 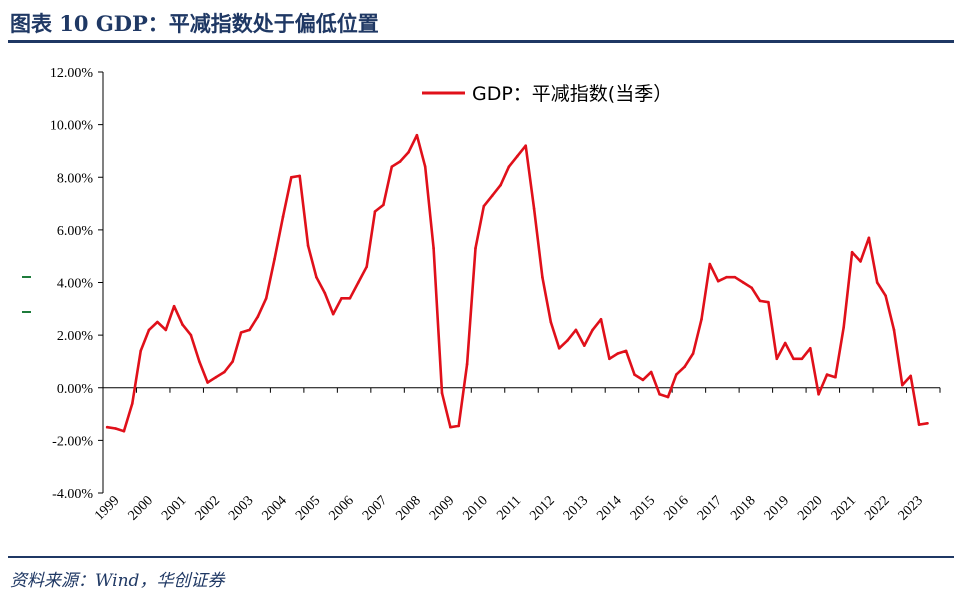 I want to click on x-tick-label: 2012, so click(x=542, y=508).